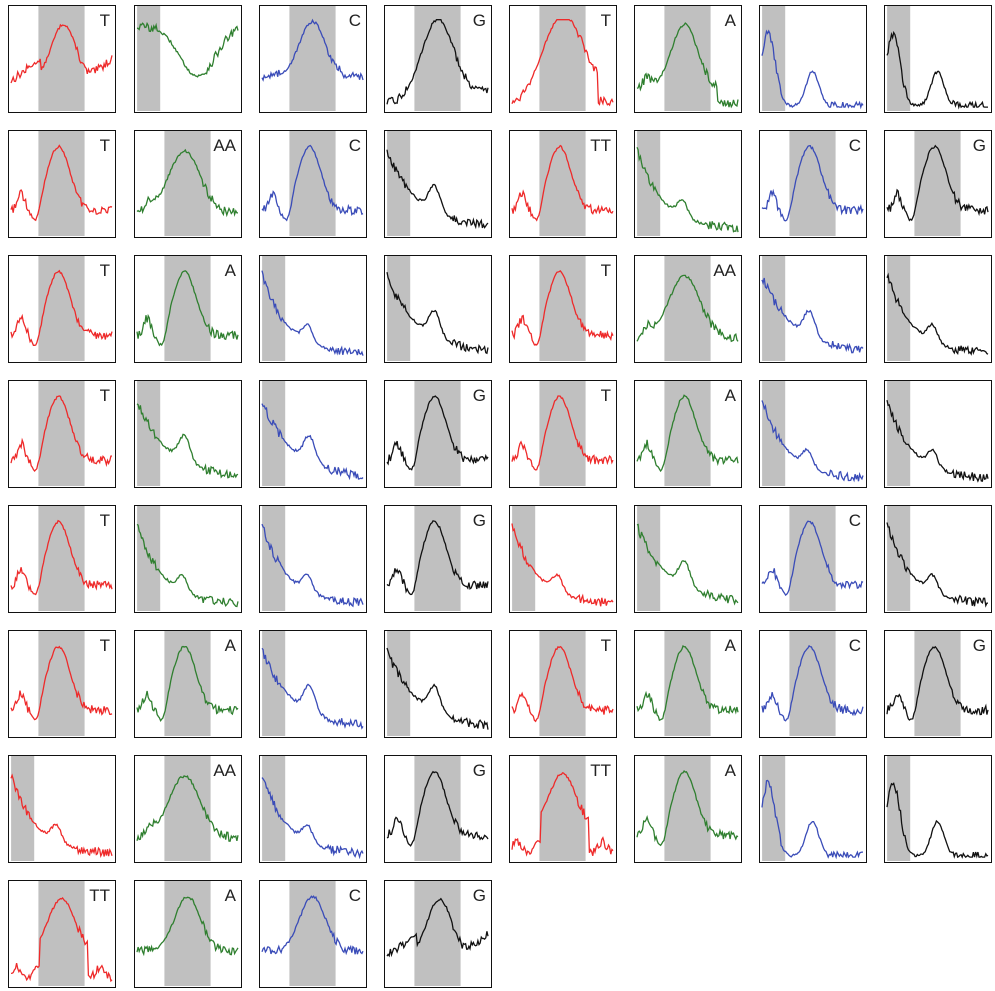 This screenshot has height=991, width=995. Describe the element at coordinates (188, 184) in the screenshot. I see `trace-panel: AA` at that location.